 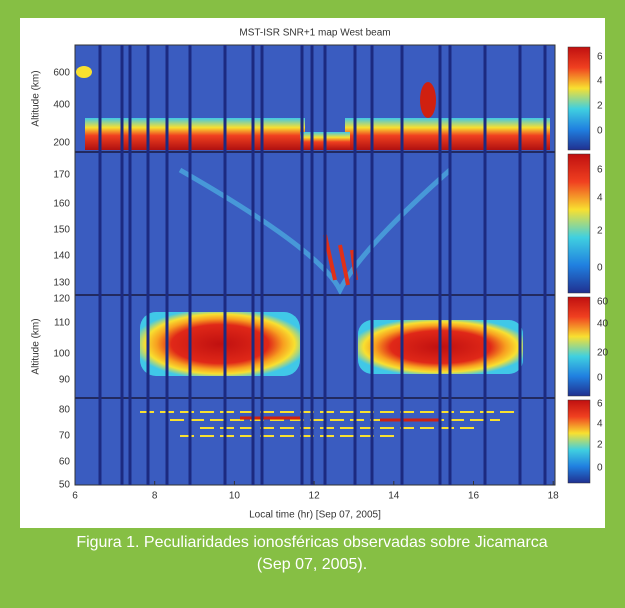 What do you see at coordinates (75, 496) in the screenshot?
I see `x-tick-label: 6` at bounding box center [75, 496].